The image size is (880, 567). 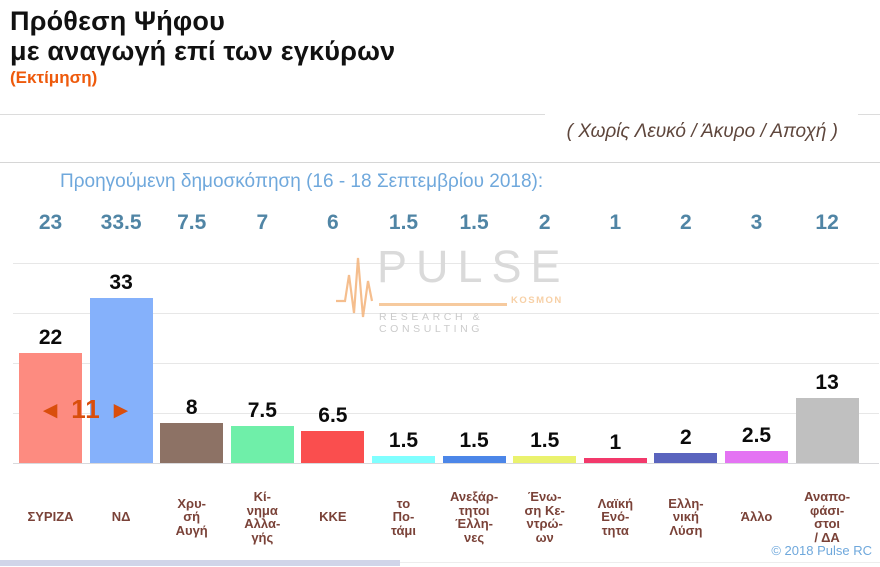 I want to click on exclusion-note: ( Χωρίς Λευκό / Άκυρο / Αποχή ), so click(x=702, y=131).